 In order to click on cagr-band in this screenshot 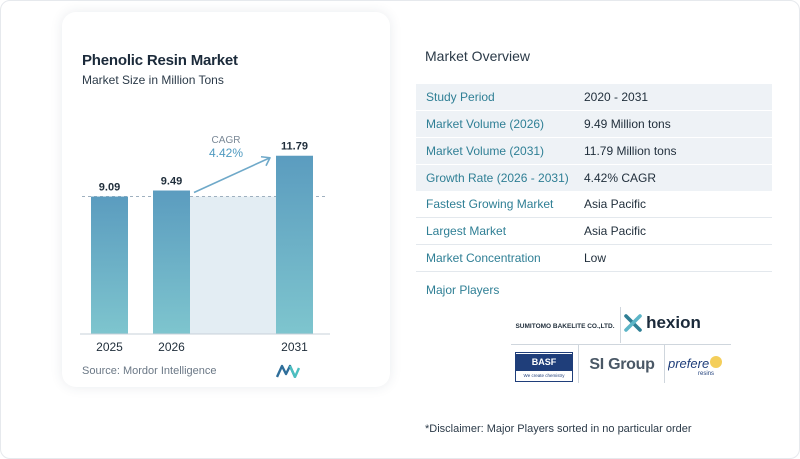, I will do `click(233, 265)`.